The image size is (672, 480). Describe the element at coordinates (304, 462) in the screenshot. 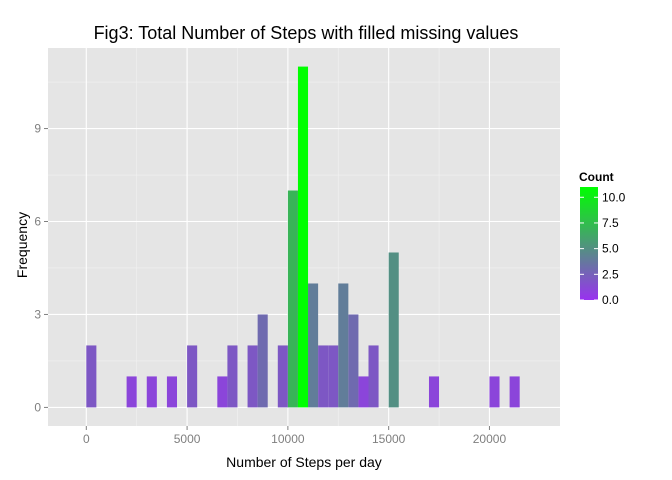

I see `x-axis-title: Number of Steps per day` at that location.